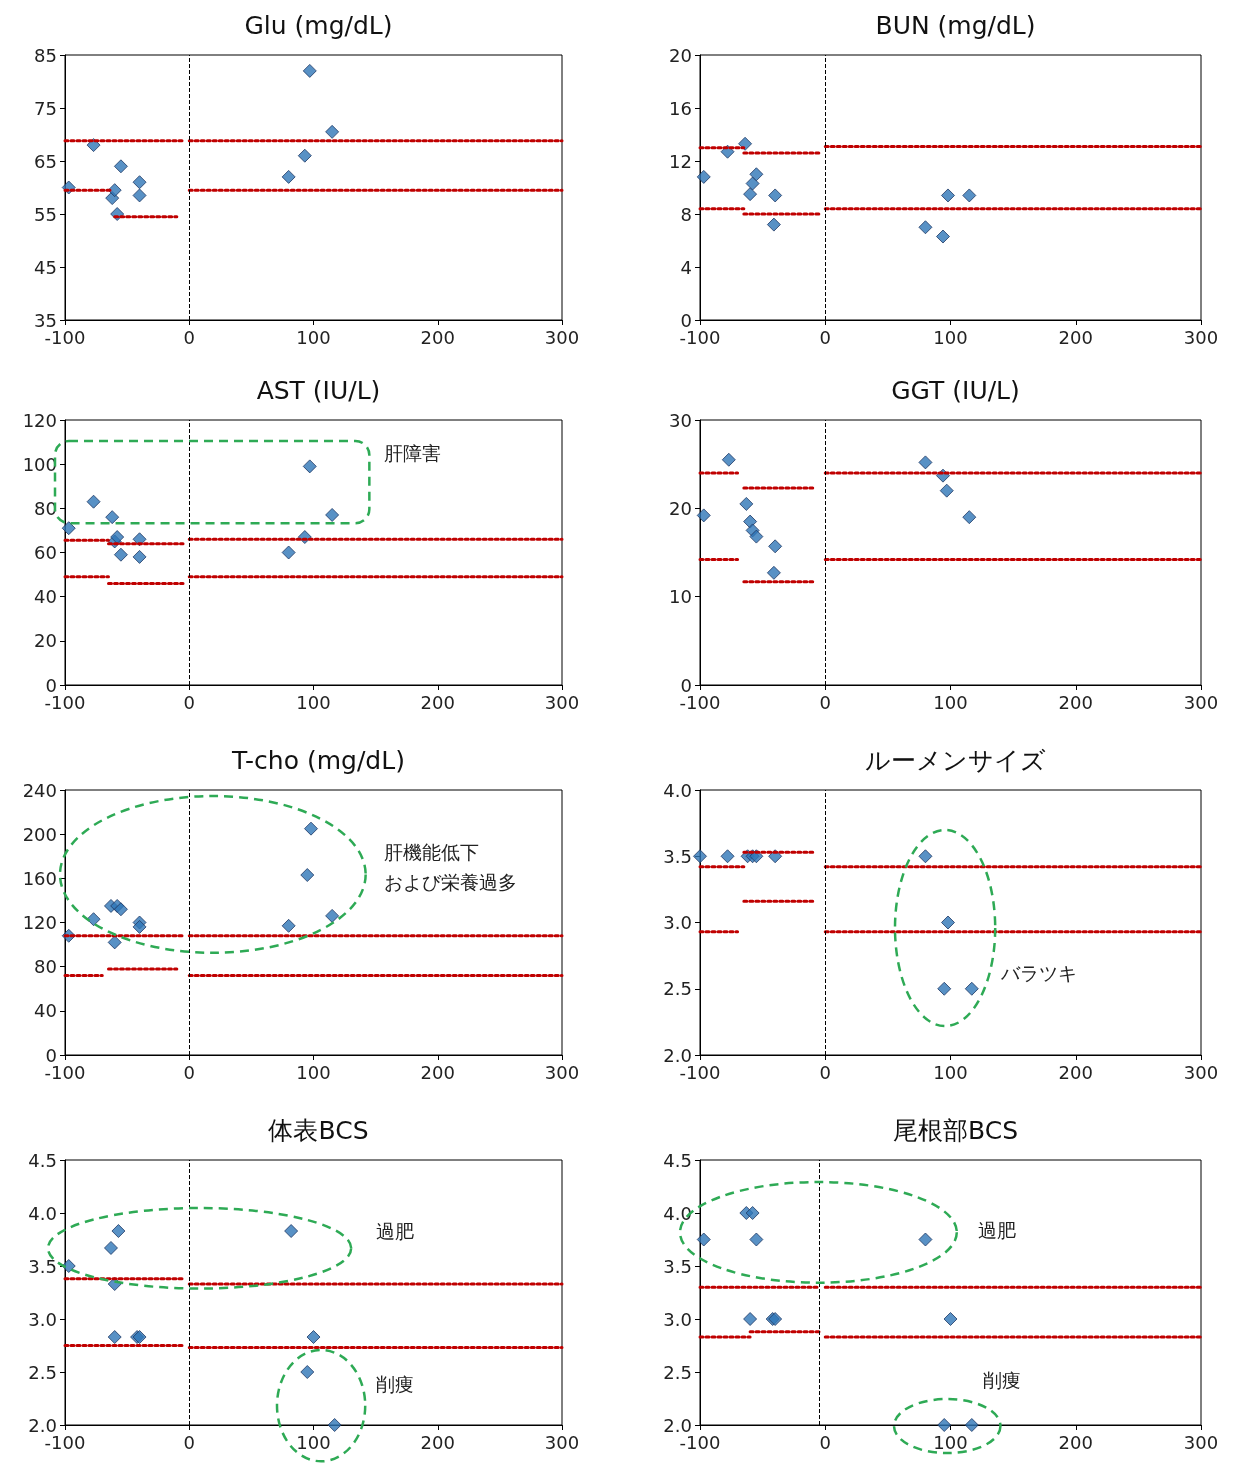 The width and height of the screenshot is (1234, 1481). I want to click on y-tick-label: 16, so click(680, 108).